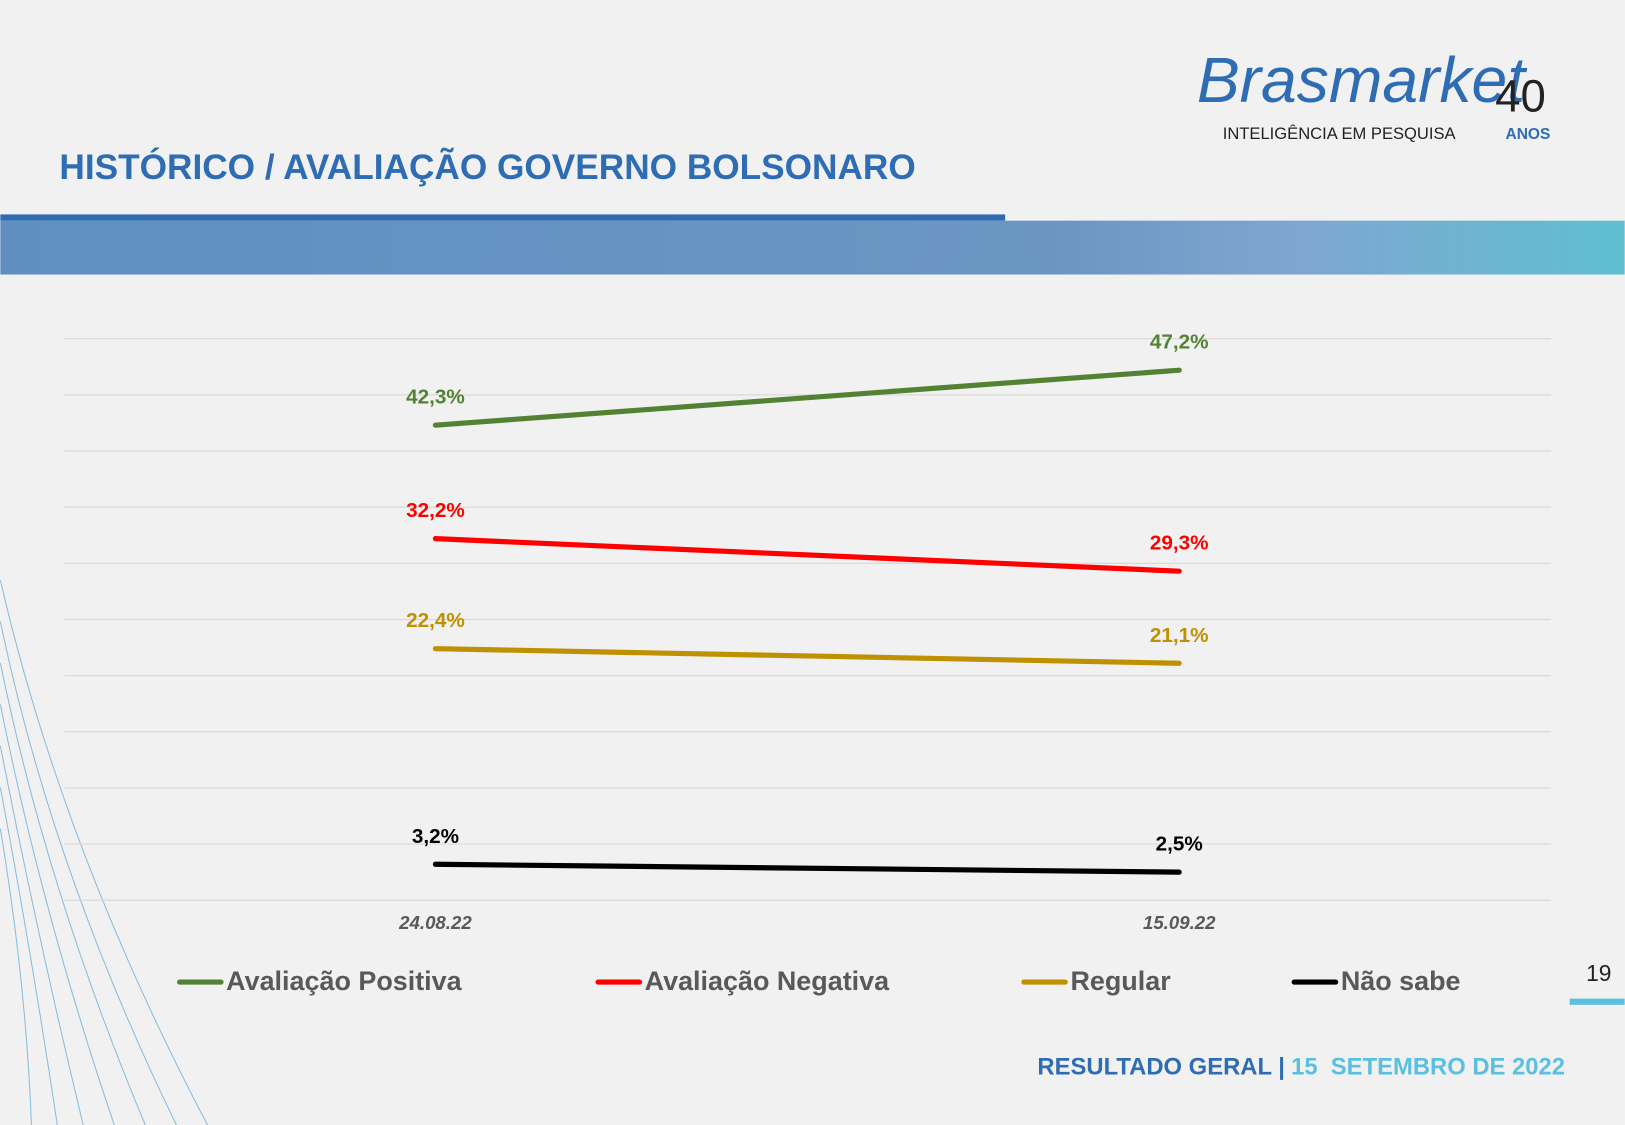  Describe the element at coordinates (1597, 1001) in the screenshot. I see `page-rule` at that location.